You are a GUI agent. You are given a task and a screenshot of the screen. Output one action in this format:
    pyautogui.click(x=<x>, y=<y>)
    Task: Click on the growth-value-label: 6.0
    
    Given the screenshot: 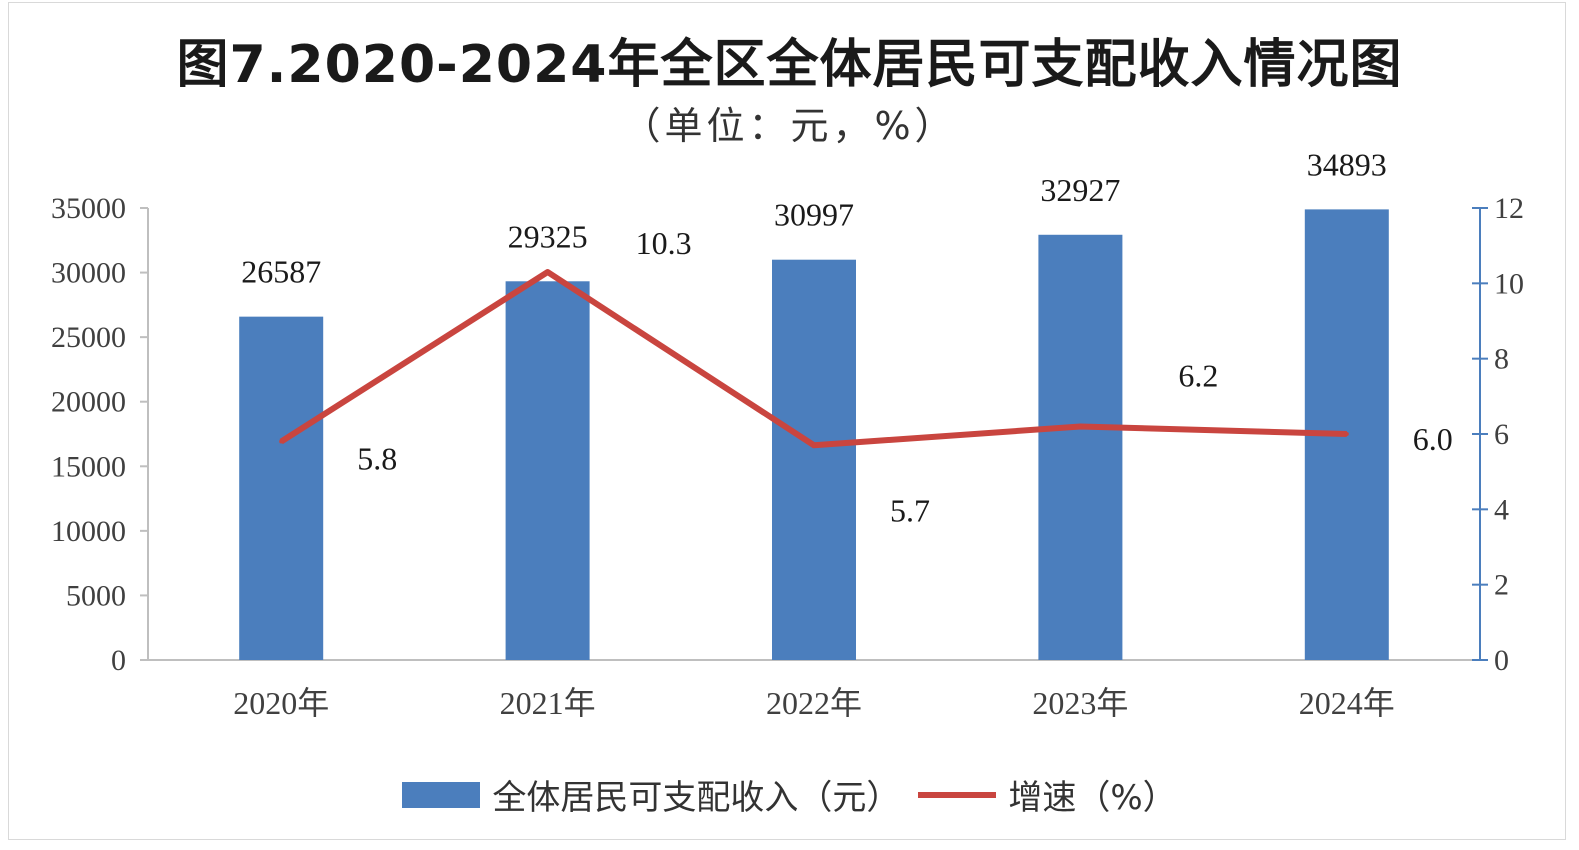 What is the action you would take?
    pyautogui.click(x=1433, y=439)
    